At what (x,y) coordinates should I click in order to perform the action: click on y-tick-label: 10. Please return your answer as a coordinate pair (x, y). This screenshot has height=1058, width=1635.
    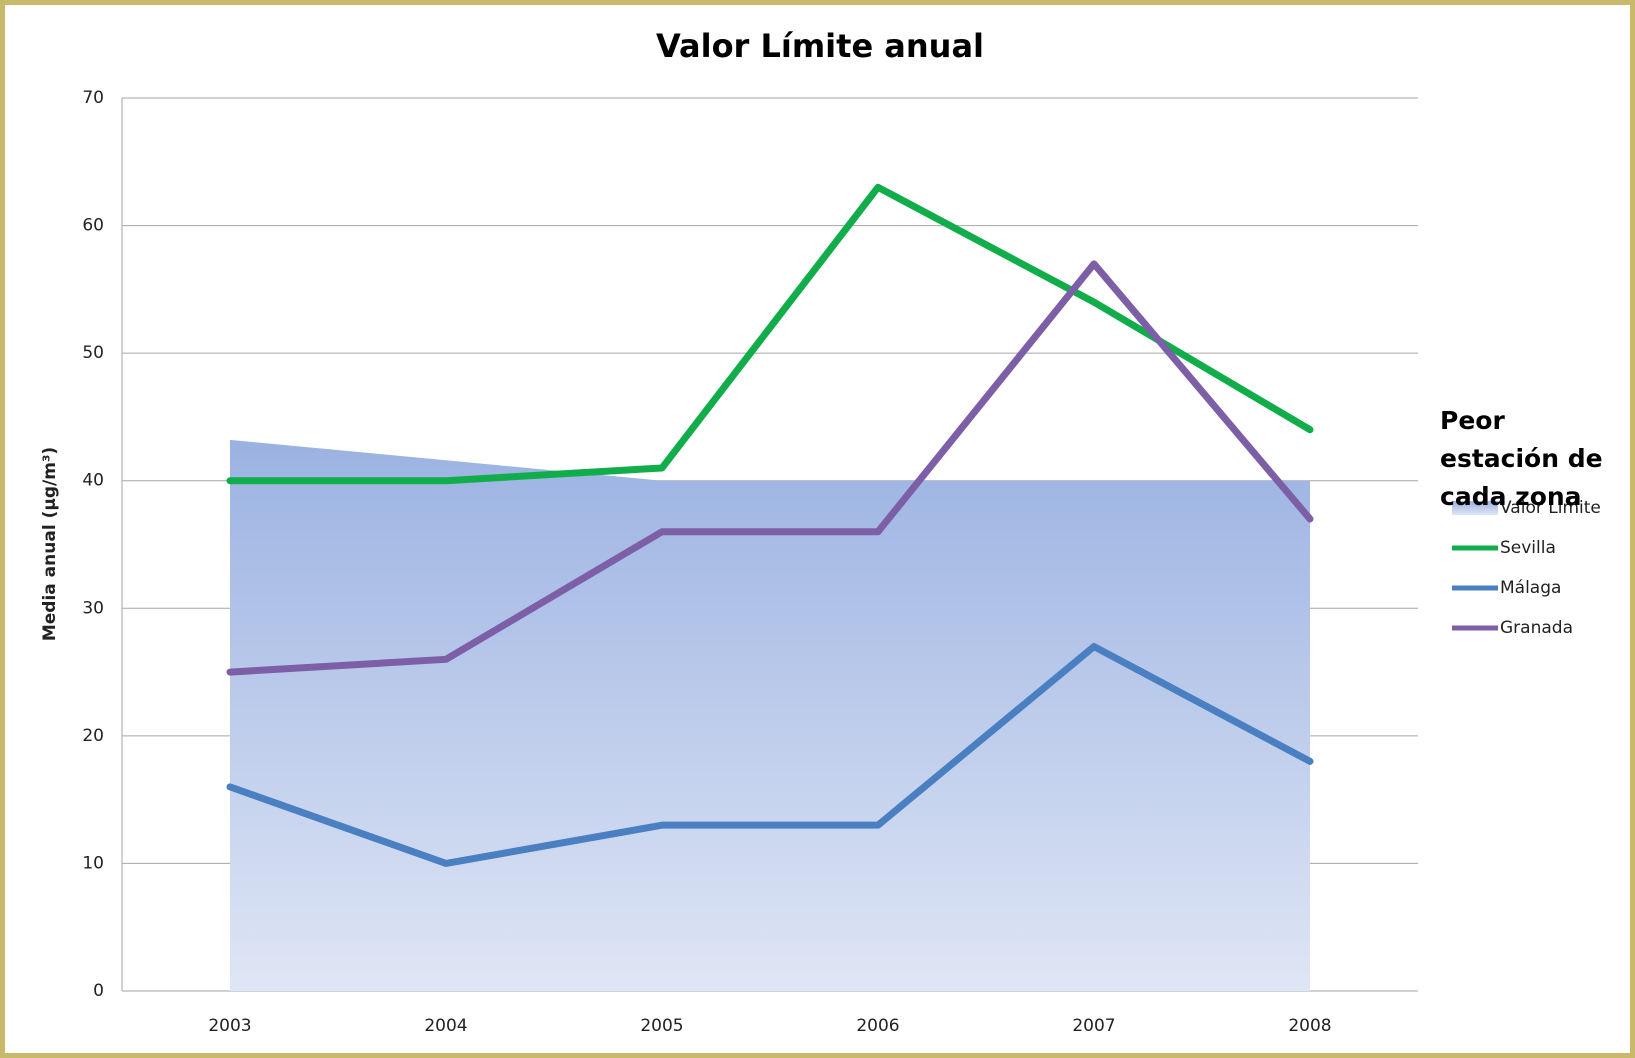
    Looking at the image, I should click on (93, 863).